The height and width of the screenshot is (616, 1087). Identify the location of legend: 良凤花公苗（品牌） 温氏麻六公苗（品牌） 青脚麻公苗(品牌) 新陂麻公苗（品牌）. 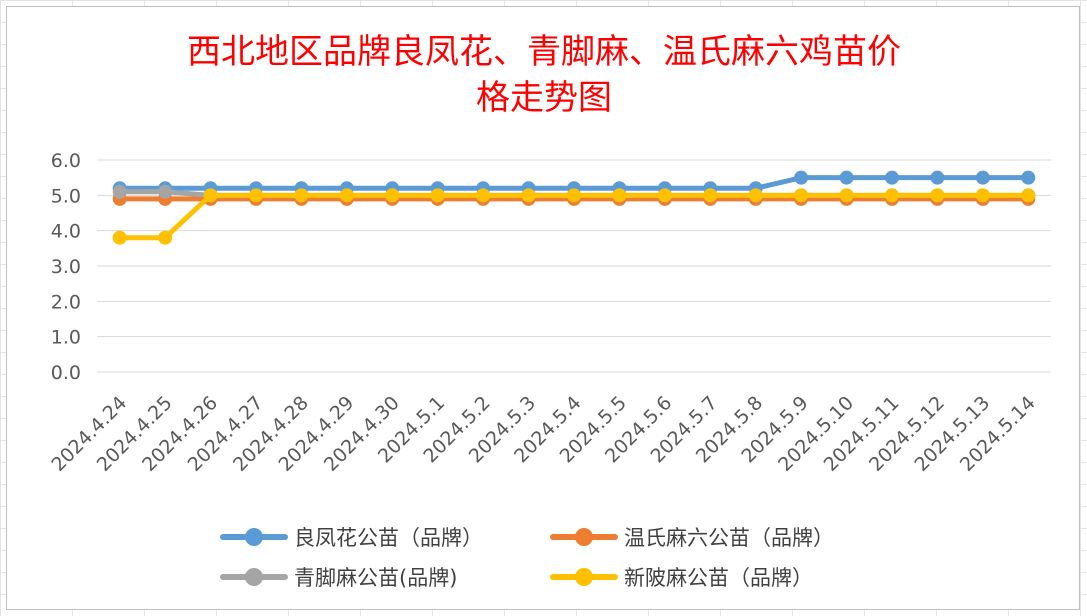
(570, 562).